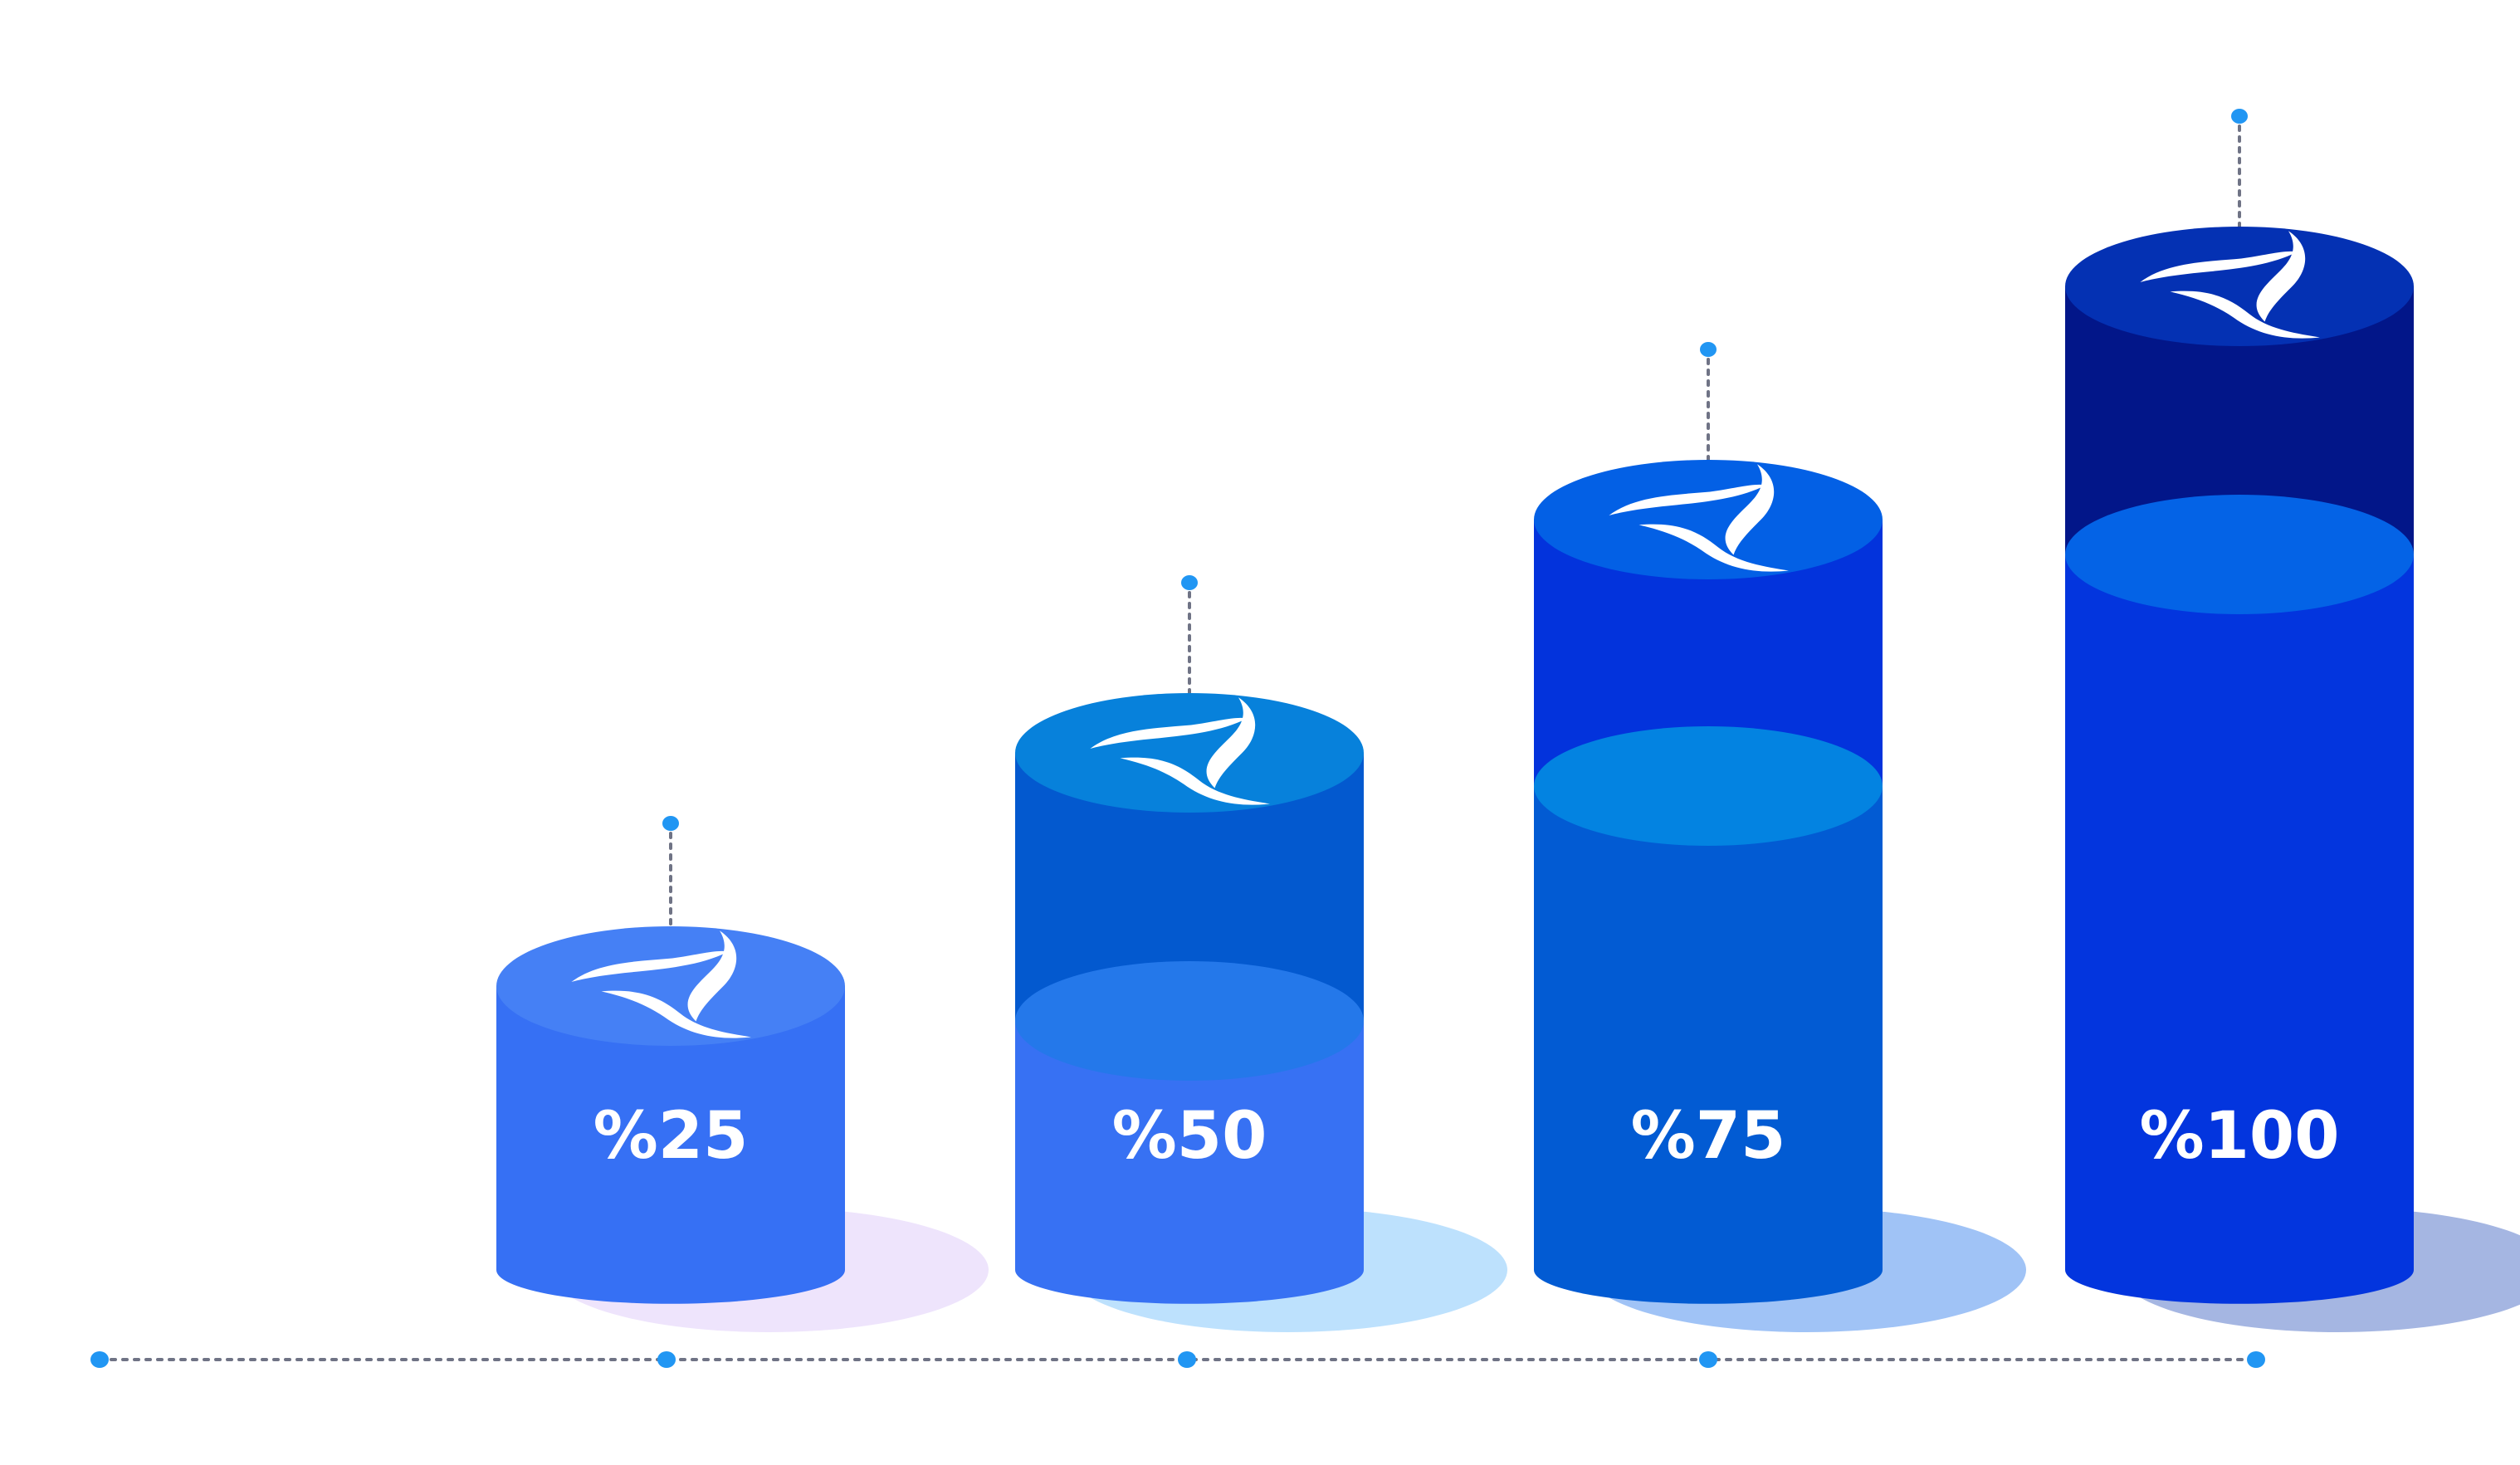 This screenshot has height=1465, width=2520. I want to click on bar-pct-25: %25, so click(670, 1115).